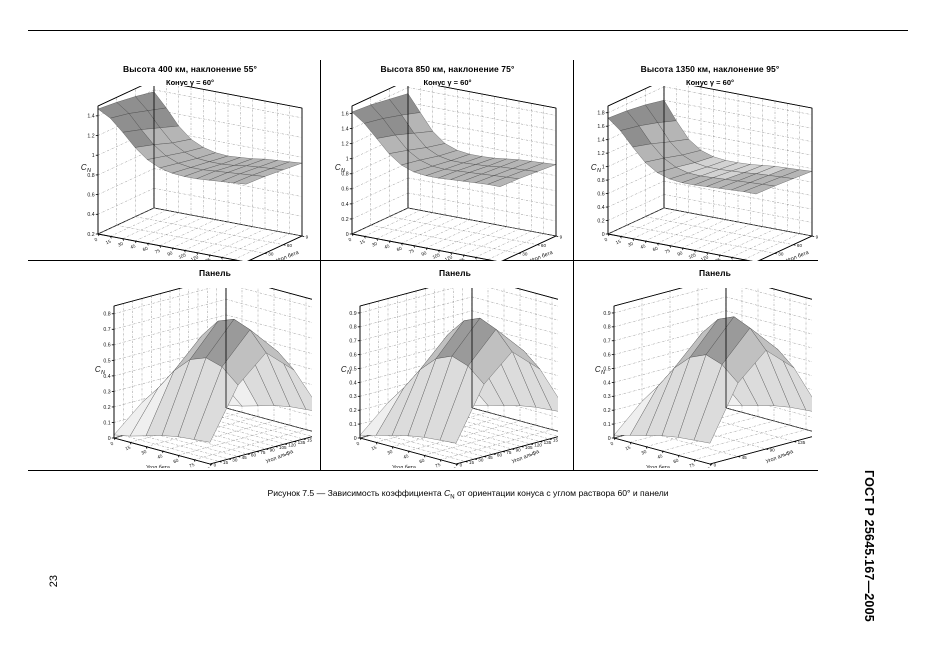 Image resolution: width=936 pixels, height=661 pixels. Describe the element at coordinates (452, 497) in the screenshot. I see `caption-symbol-subscript: N` at that location.